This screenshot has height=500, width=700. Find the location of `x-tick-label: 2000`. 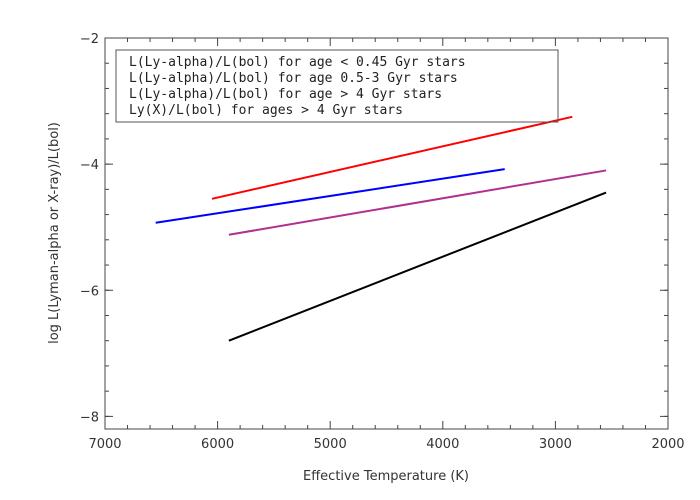

x-tick-label: 2000 is located at coordinates (667, 444).